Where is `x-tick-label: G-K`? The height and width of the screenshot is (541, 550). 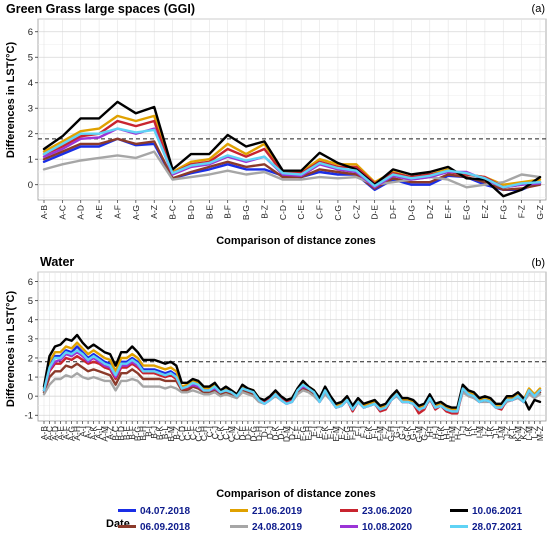
x-tick-label: G-K is located at coordinates (408, 433).